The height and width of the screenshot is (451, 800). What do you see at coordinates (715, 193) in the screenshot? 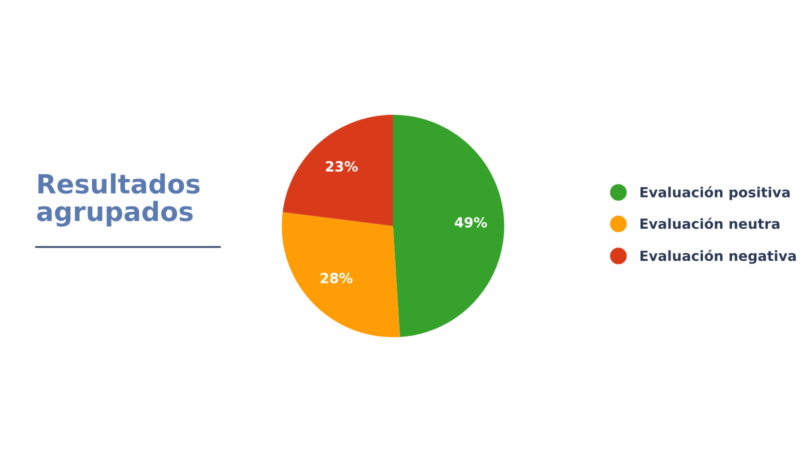
I see `legend-label: Evaluación positiva` at bounding box center [715, 193].